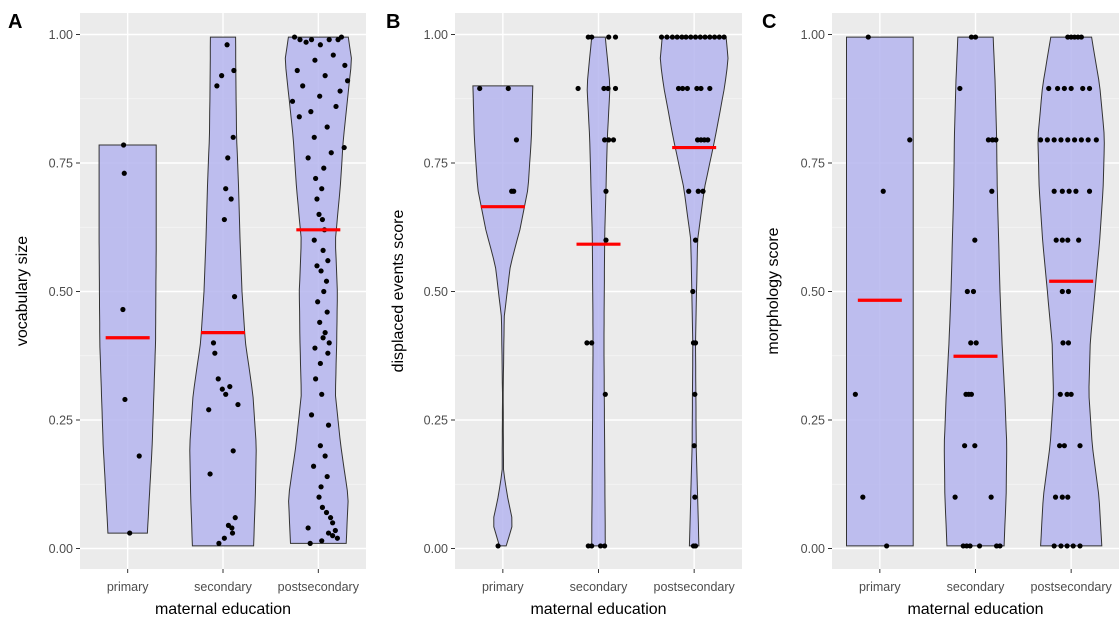  What do you see at coordinates (61, 164) in the screenshot?
I see `y-tick-label: 0.75` at bounding box center [61, 164].